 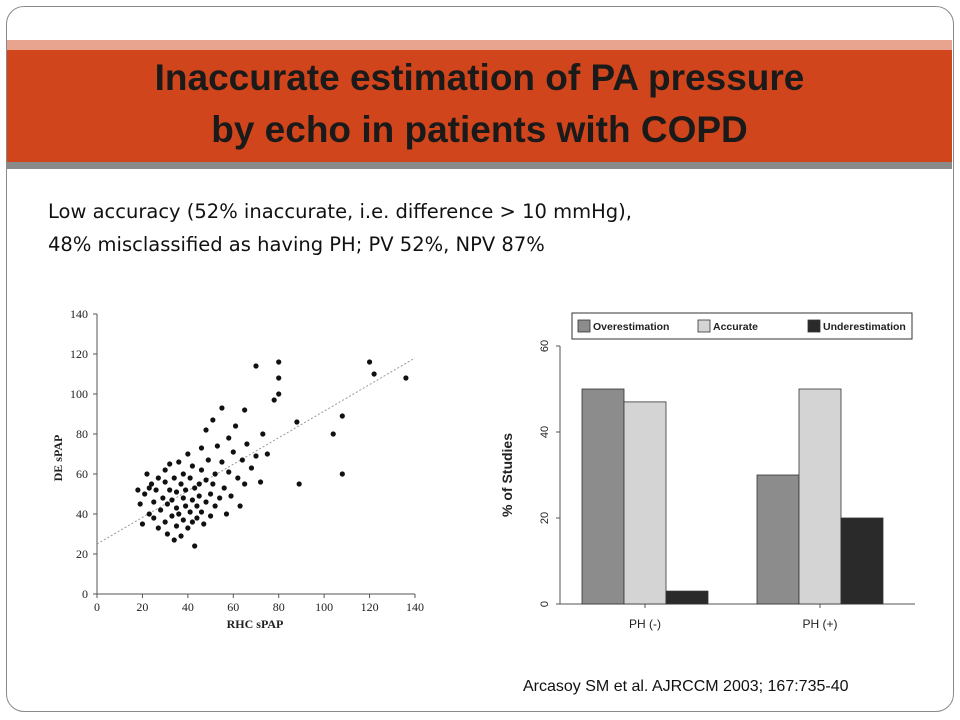 I want to click on title-band-highlight, so click(x=479, y=45).